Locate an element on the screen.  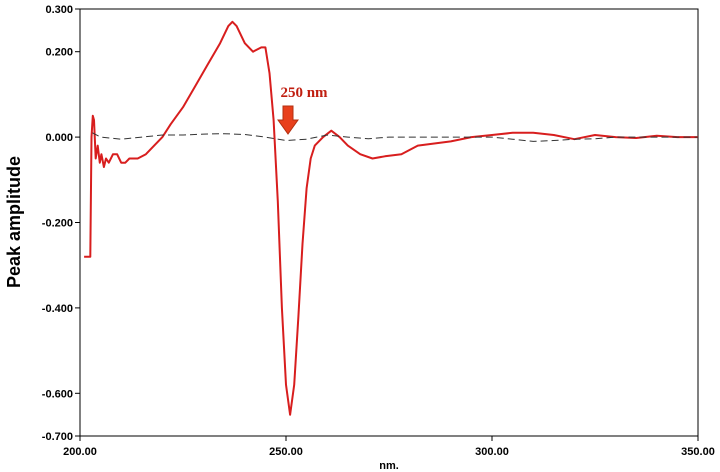
y-tick-label: -0.200 is located at coordinates (57, 224).